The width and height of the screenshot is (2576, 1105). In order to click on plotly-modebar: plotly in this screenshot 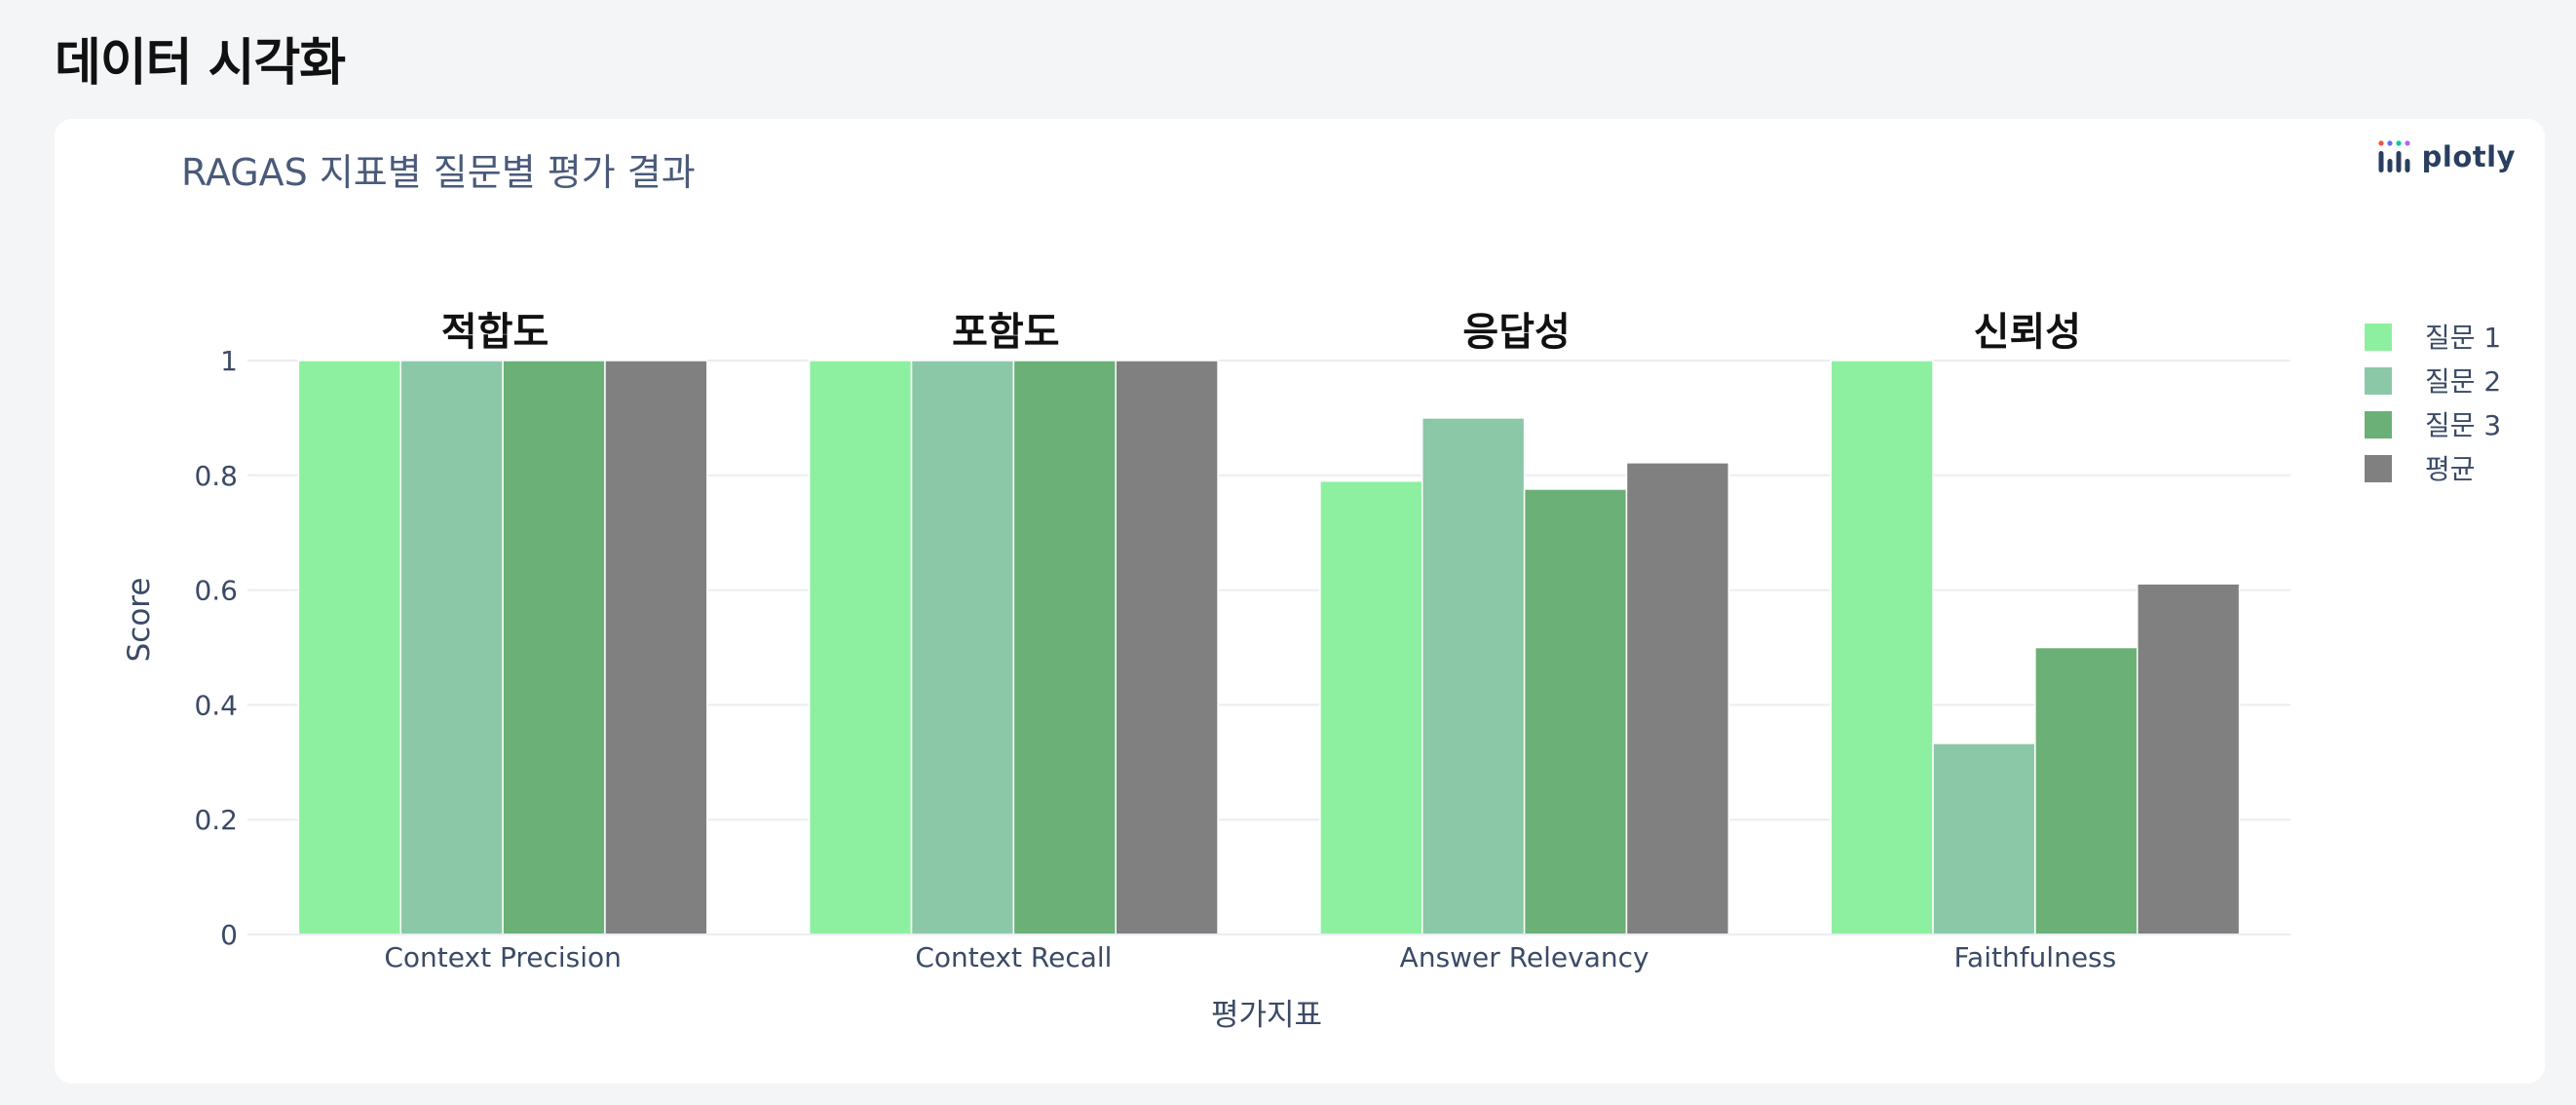, I will do `click(2445, 156)`.